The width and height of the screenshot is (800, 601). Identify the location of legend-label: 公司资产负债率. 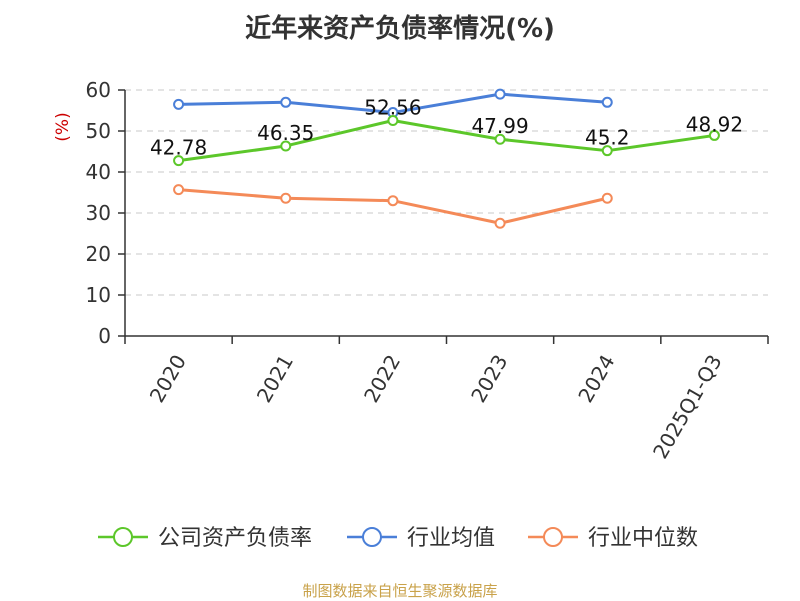
(235, 538).